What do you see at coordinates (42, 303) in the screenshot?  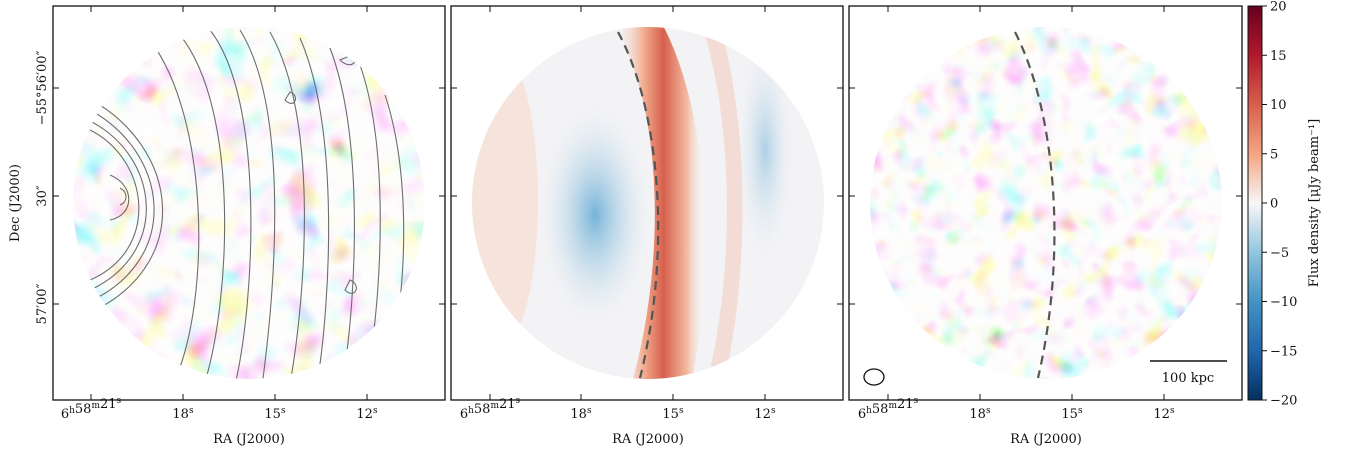 I see `y-tick-label: 57′00″` at bounding box center [42, 303].